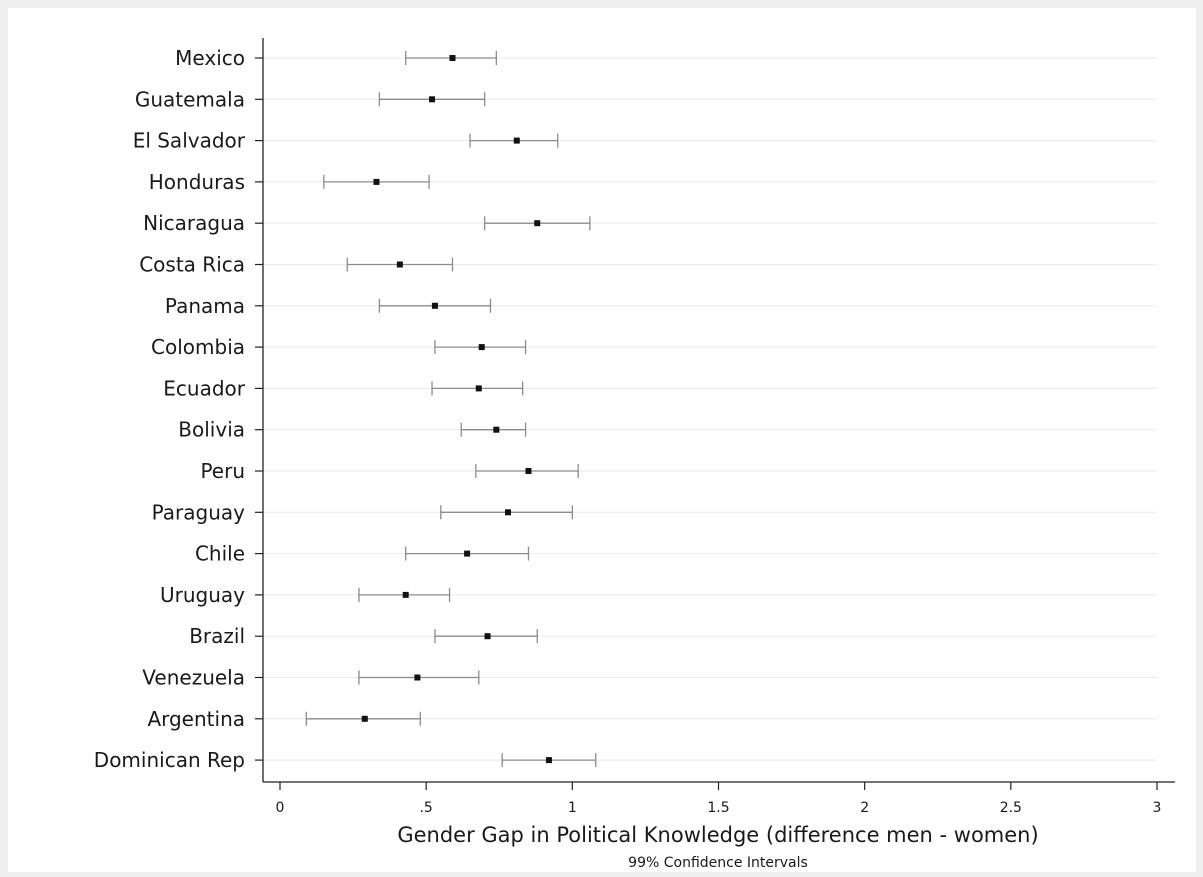 The image size is (1203, 877). What do you see at coordinates (199, 512) in the screenshot?
I see `y-tick-label: Paraguay` at bounding box center [199, 512].